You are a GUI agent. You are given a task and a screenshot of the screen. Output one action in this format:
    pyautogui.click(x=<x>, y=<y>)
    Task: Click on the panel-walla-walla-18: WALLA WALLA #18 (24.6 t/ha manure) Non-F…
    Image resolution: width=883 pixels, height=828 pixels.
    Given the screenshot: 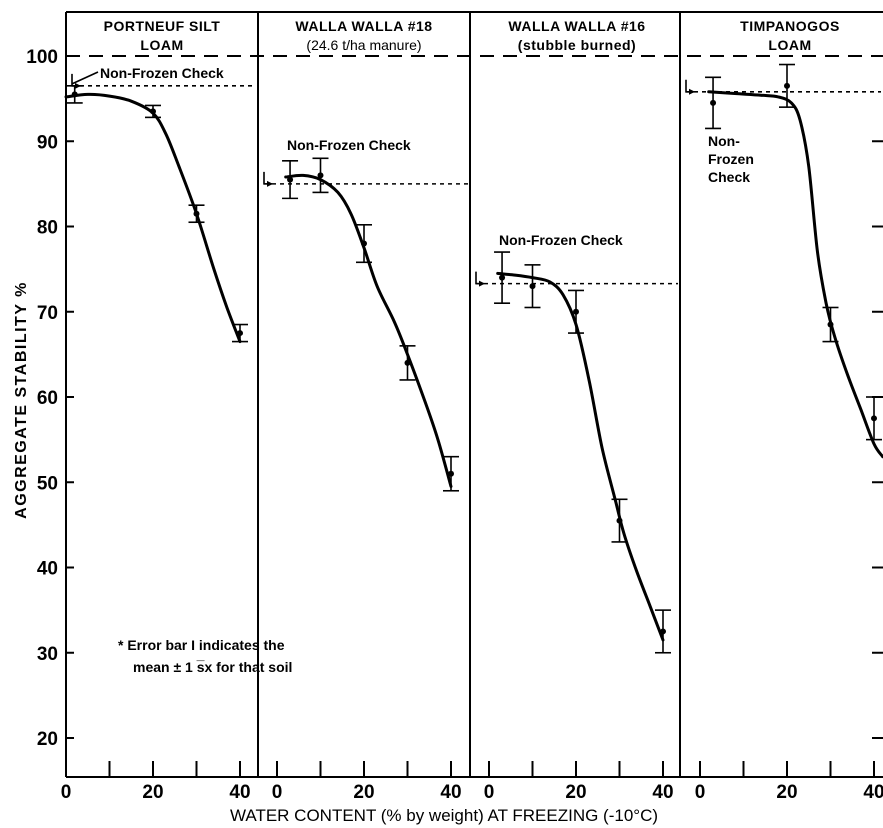 What is the action you would take?
    pyautogui.click(x=359, y=85)
    